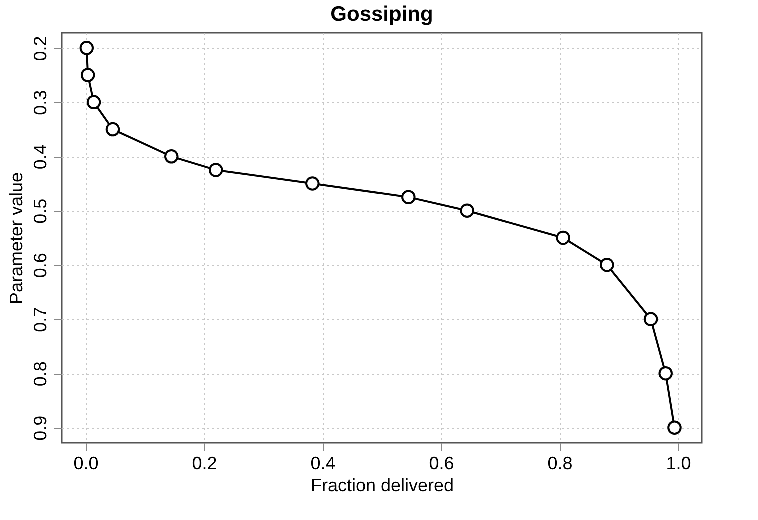 The width and height of the screenshot is (758, 520). Describe the element at coordinates (86, 464) in the screenshot. I see `x-tick-label: 0.0` at that location.